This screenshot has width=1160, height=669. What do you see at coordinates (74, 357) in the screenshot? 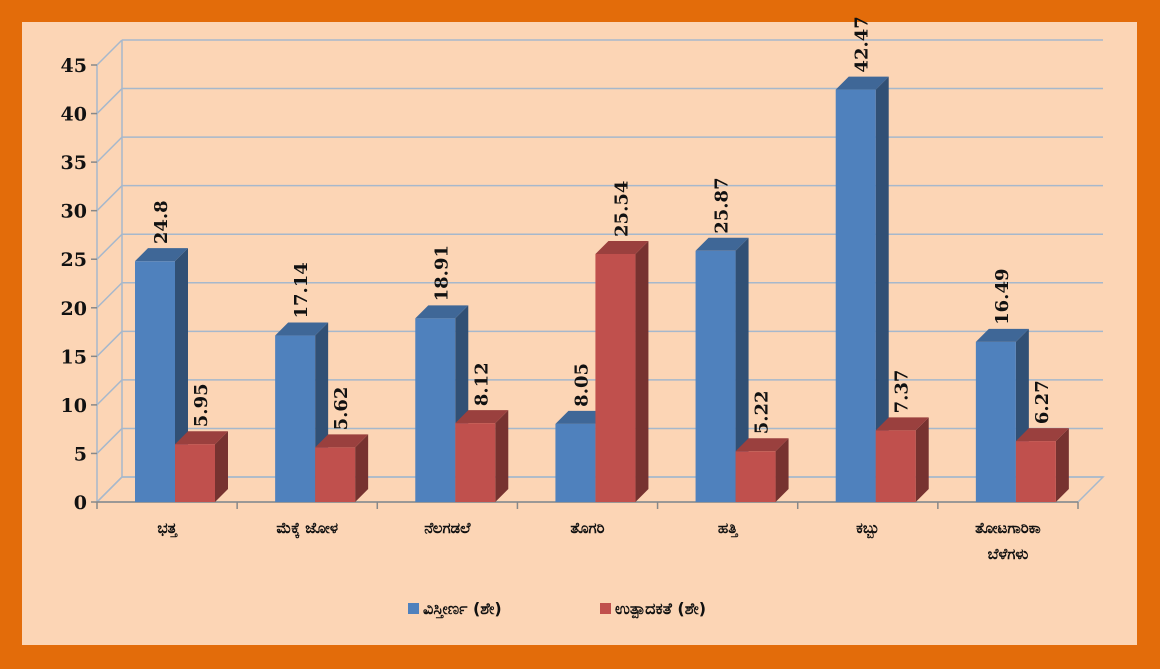
I see `y-tick-label: 15` at bounding box center [74, 357].